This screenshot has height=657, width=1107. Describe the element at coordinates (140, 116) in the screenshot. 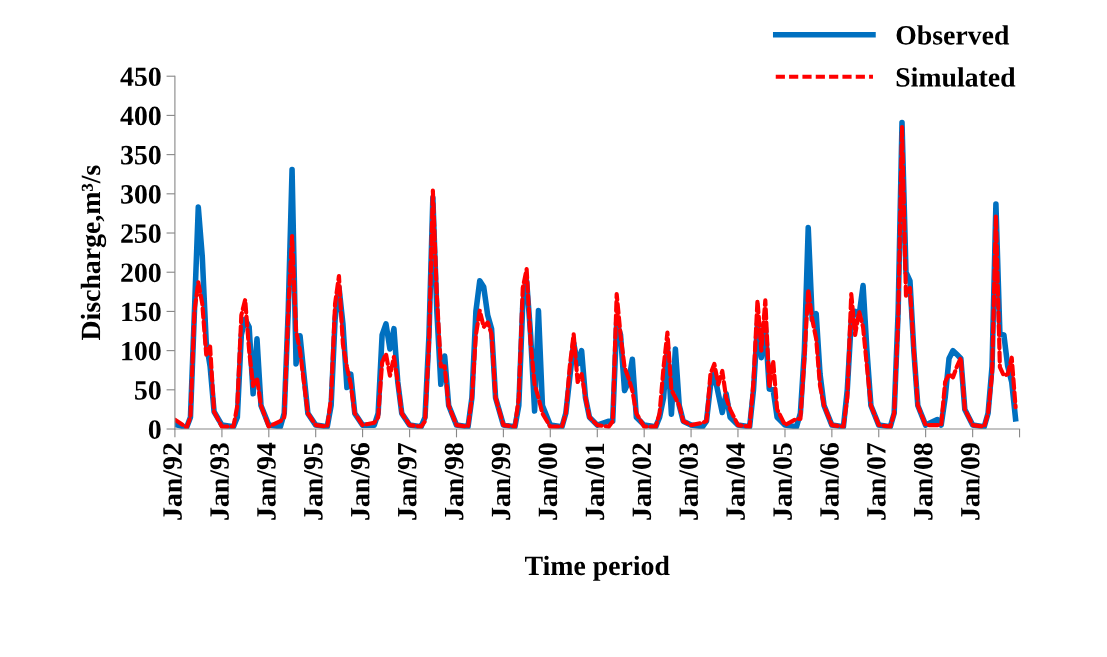

I see `y-tick-label: 400` at that location.